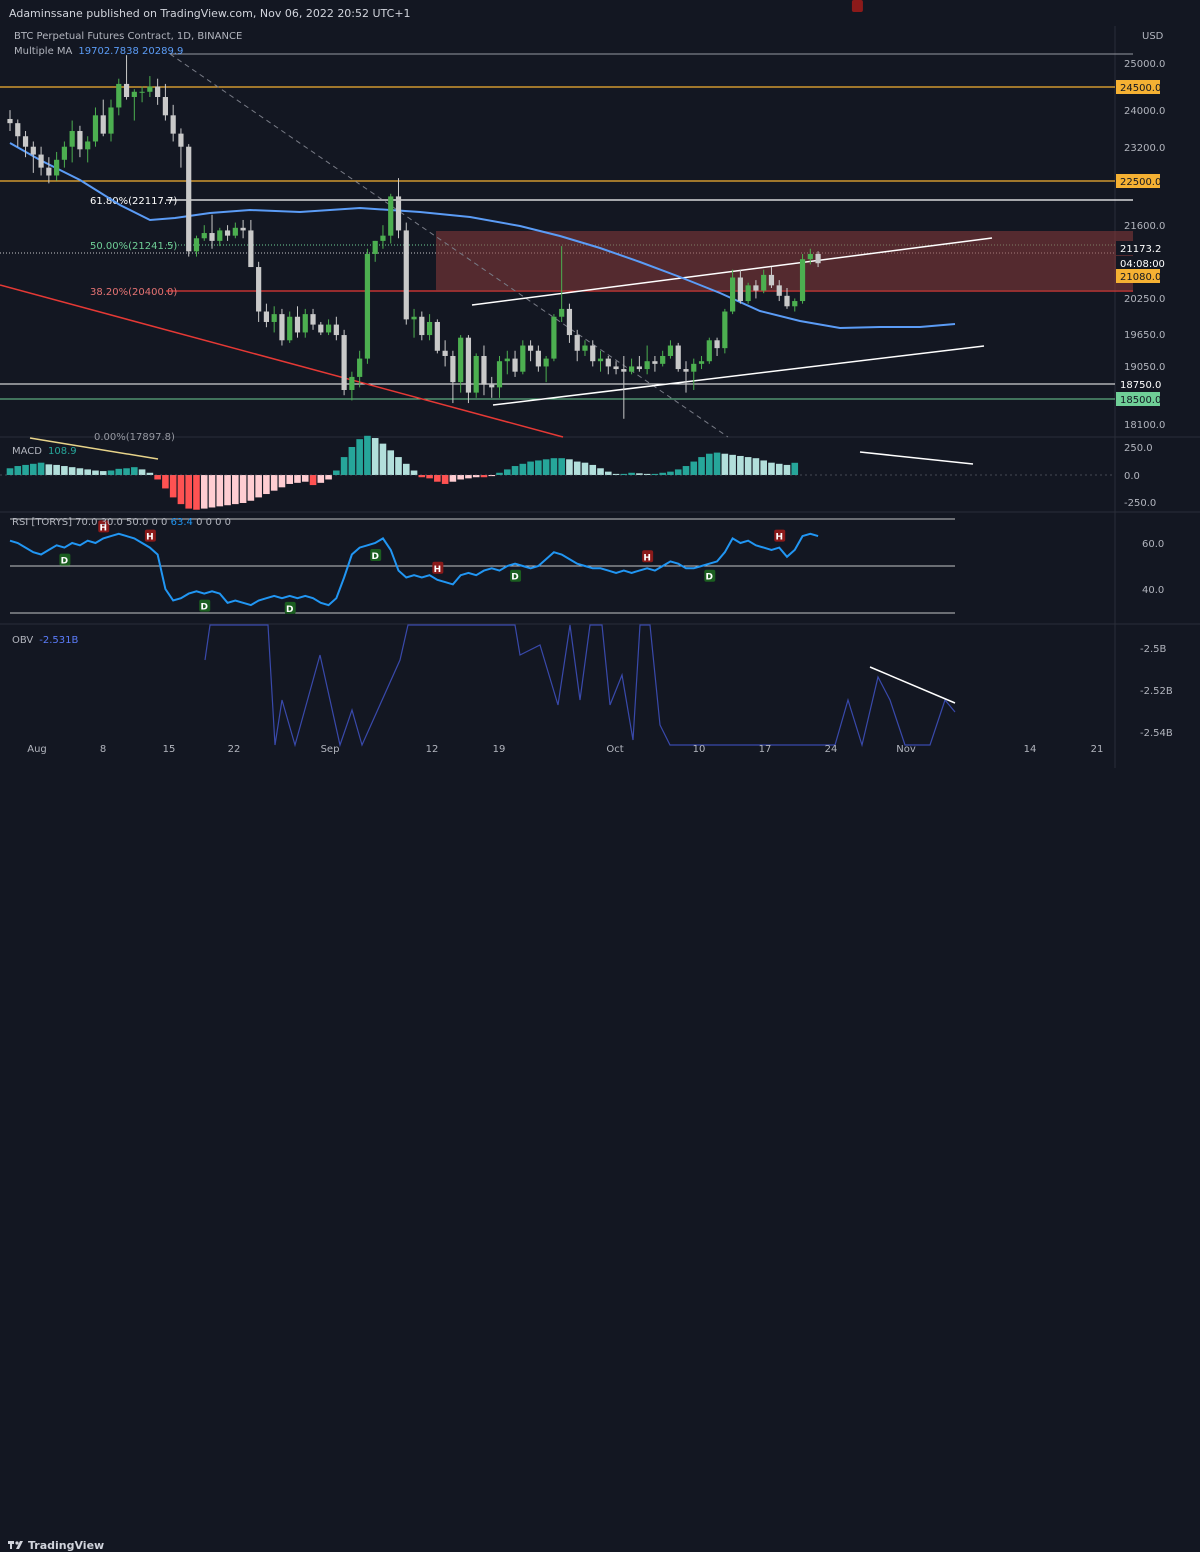 This screenshot has height=1552, width=1200. Describe the element at coordinates (44, 451) in the screenshot. I see `macd-legend: MACD 108.9` at that location.